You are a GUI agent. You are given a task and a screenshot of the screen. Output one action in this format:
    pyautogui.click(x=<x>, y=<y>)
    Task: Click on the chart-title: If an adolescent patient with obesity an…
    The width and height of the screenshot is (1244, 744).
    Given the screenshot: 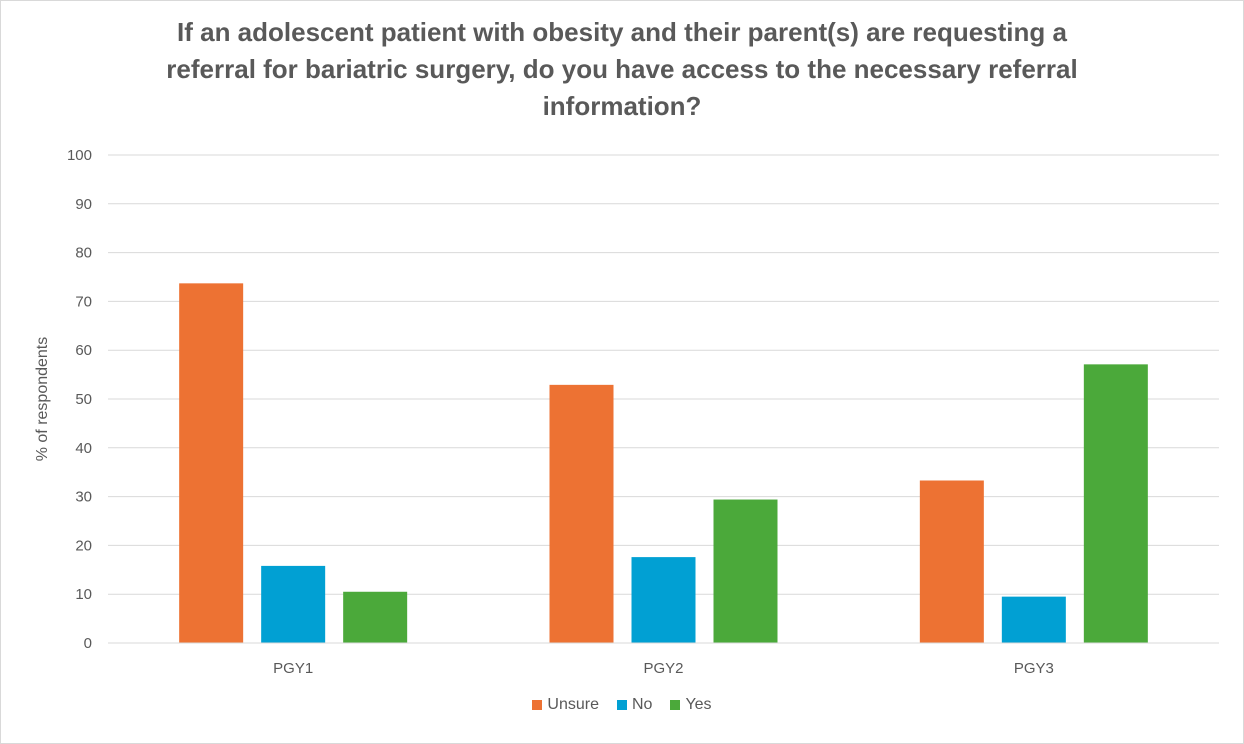 What is the action you would take?
    pyautogui.click(x=622, y=69)
    